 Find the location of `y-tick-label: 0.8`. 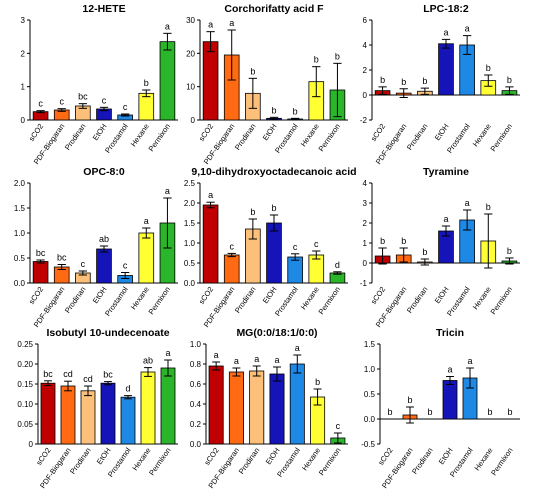

y-tick-label: 0.8 is located at coordinates (196, 364).